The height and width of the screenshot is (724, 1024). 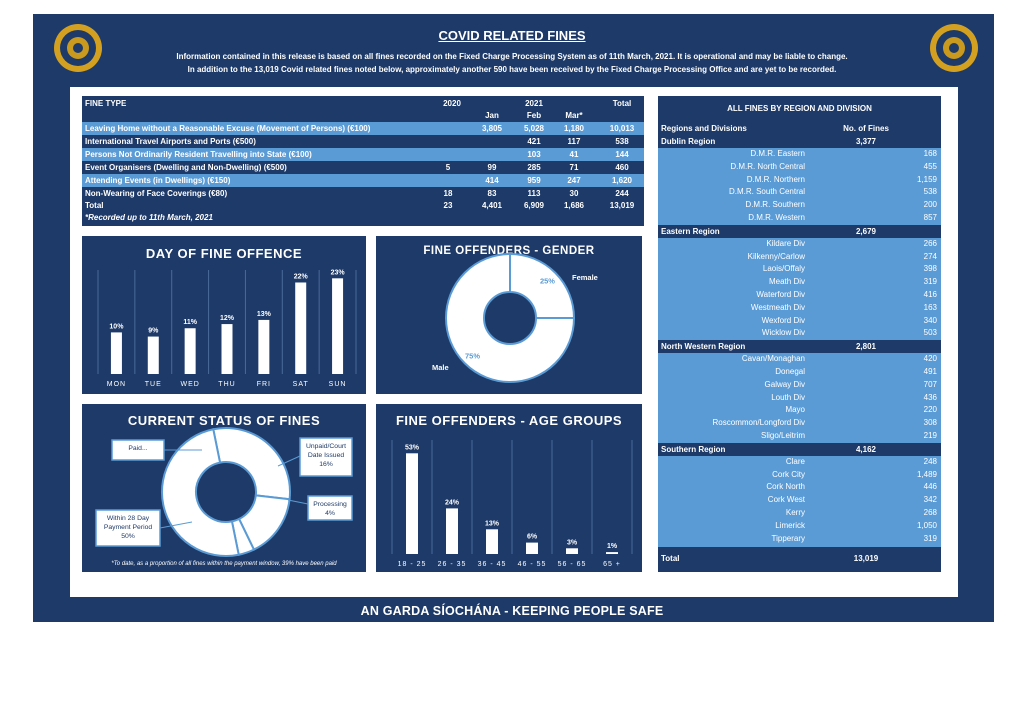 I want to click on region-name: Eastern Region, so click(x=690, y=231).